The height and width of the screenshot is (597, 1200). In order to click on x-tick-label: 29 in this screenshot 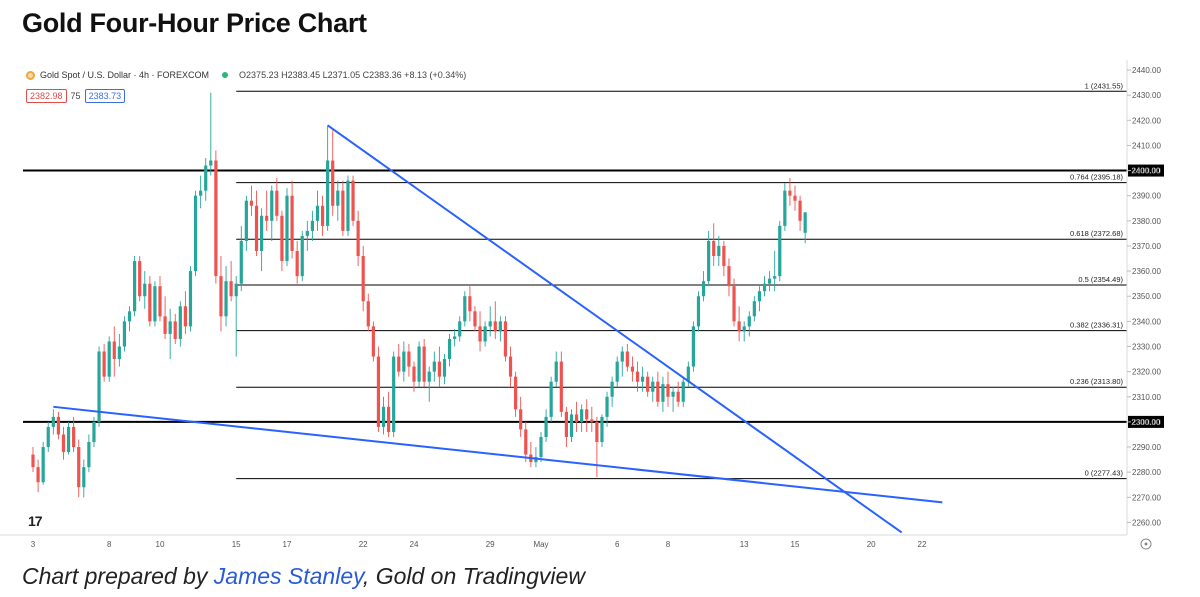, I will do `click(490, 544)`.